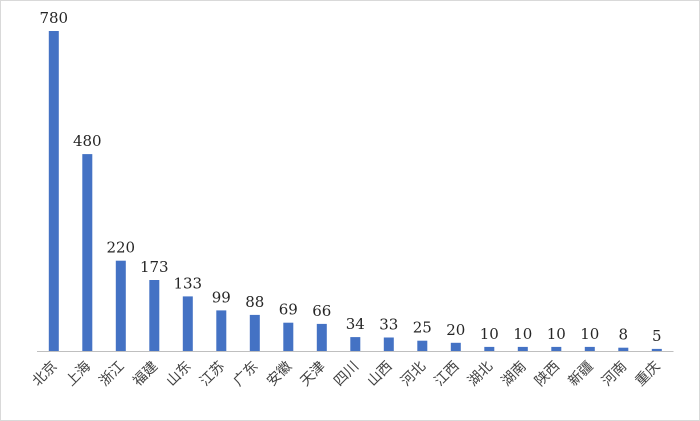 Image resolution: width=700 pixels, height=421 pixels. I want to click on bar-四川, so click(355, 344).